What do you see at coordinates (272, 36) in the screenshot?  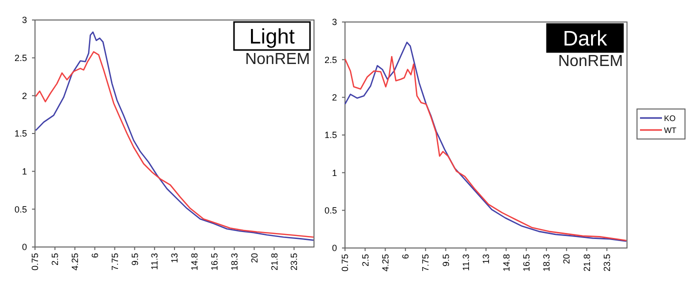 I see `chart-title: Light` at bounding box center [272, 36].